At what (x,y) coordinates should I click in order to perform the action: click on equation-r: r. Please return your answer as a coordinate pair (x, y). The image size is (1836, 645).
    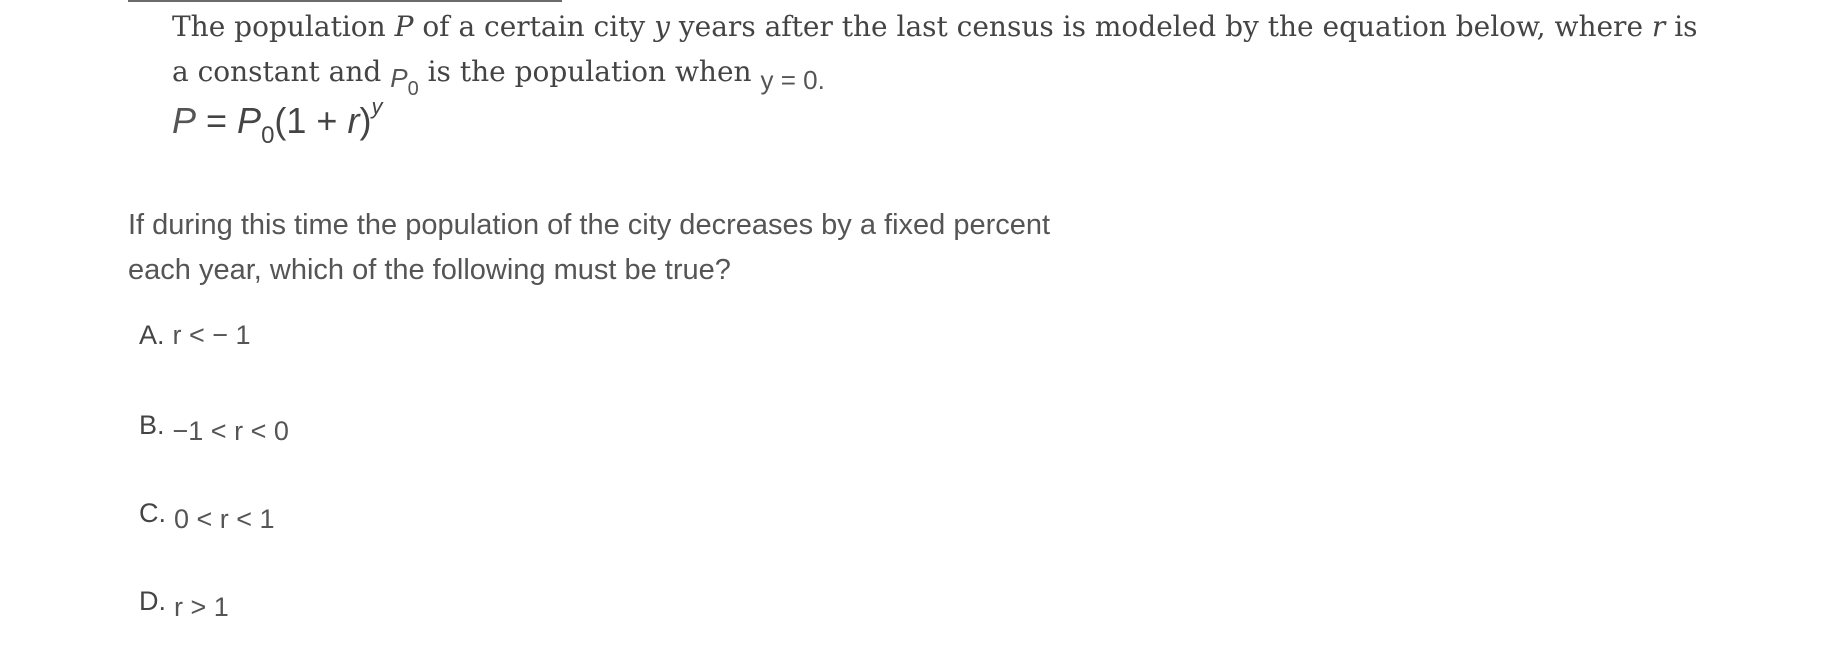
    Looking at the image, I should click on (353, 120).